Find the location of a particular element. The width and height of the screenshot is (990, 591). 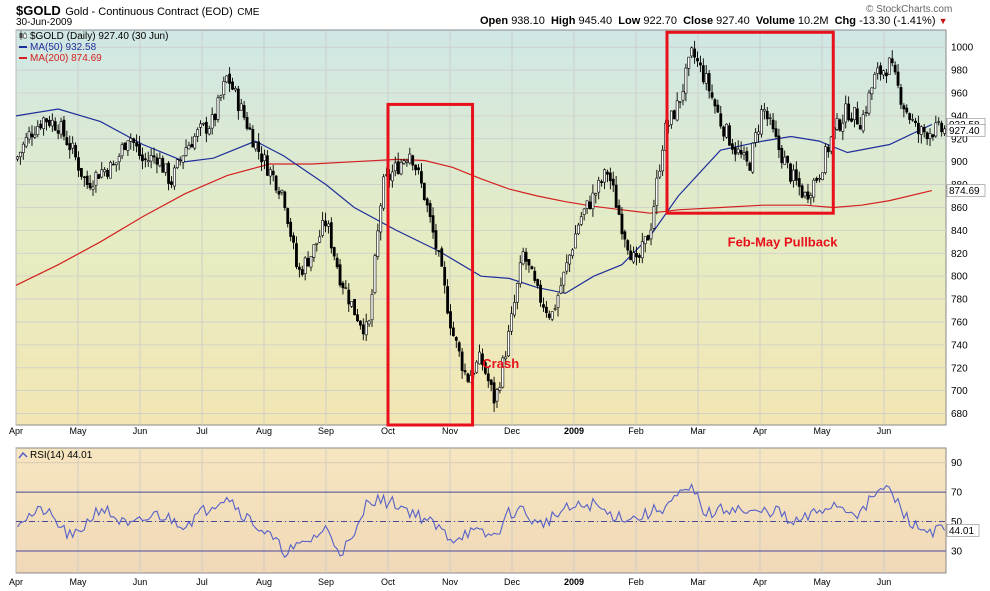

open-value: 938.10 is located at coordinates (528, 21).